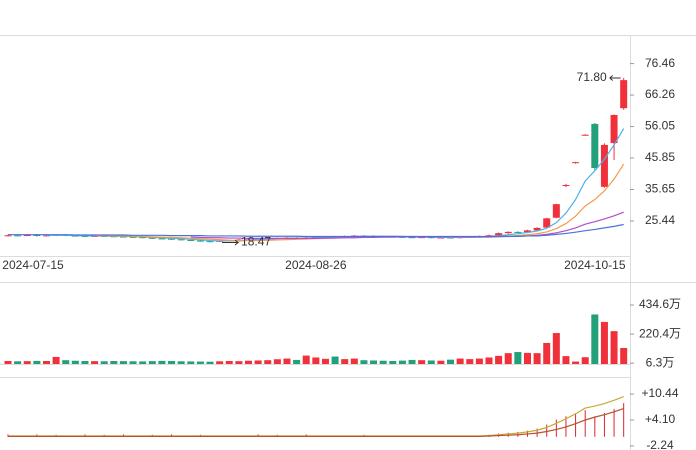  What do you see at coordinates (231, 242) in the screenshot?
I see `min-arrow` at bounding box center [231, 242].